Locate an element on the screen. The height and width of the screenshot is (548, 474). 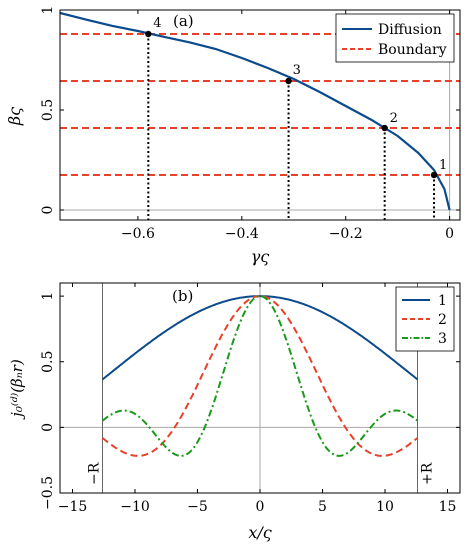
b-legend-mode1-label: 1 is located at coordinates (442, 301).